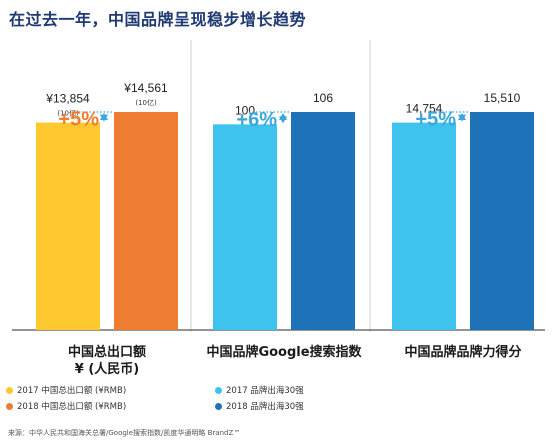 This screenshot has height=448, width=554. Describe the element at coordinates (72, 391) in the screenshot. I see `legend-label: 2017 中国总出口额 (¥RMB)` at that location.